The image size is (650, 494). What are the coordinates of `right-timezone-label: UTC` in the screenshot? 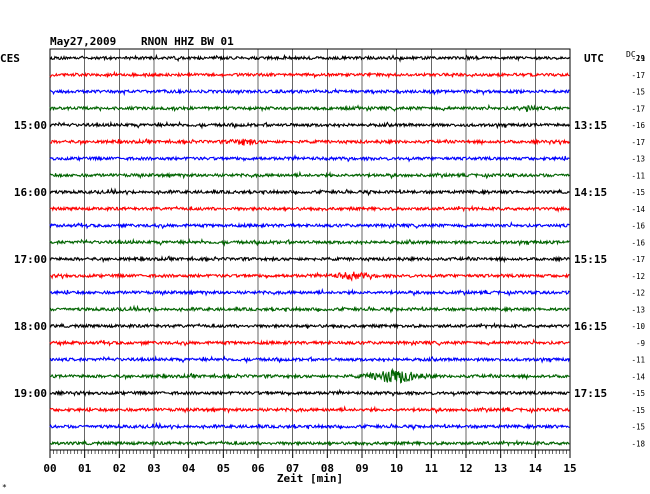 It's located at (594, 58).